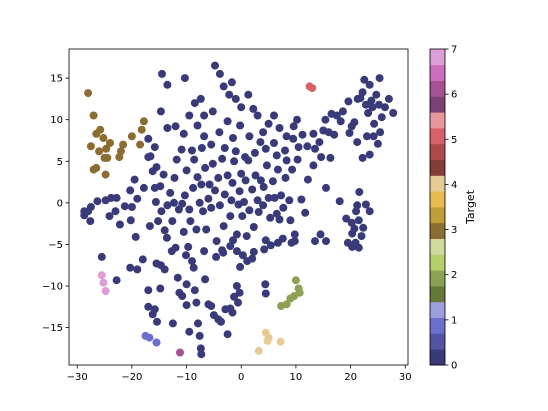  I want to click on y-tick-label: 10, so click(56, 120).